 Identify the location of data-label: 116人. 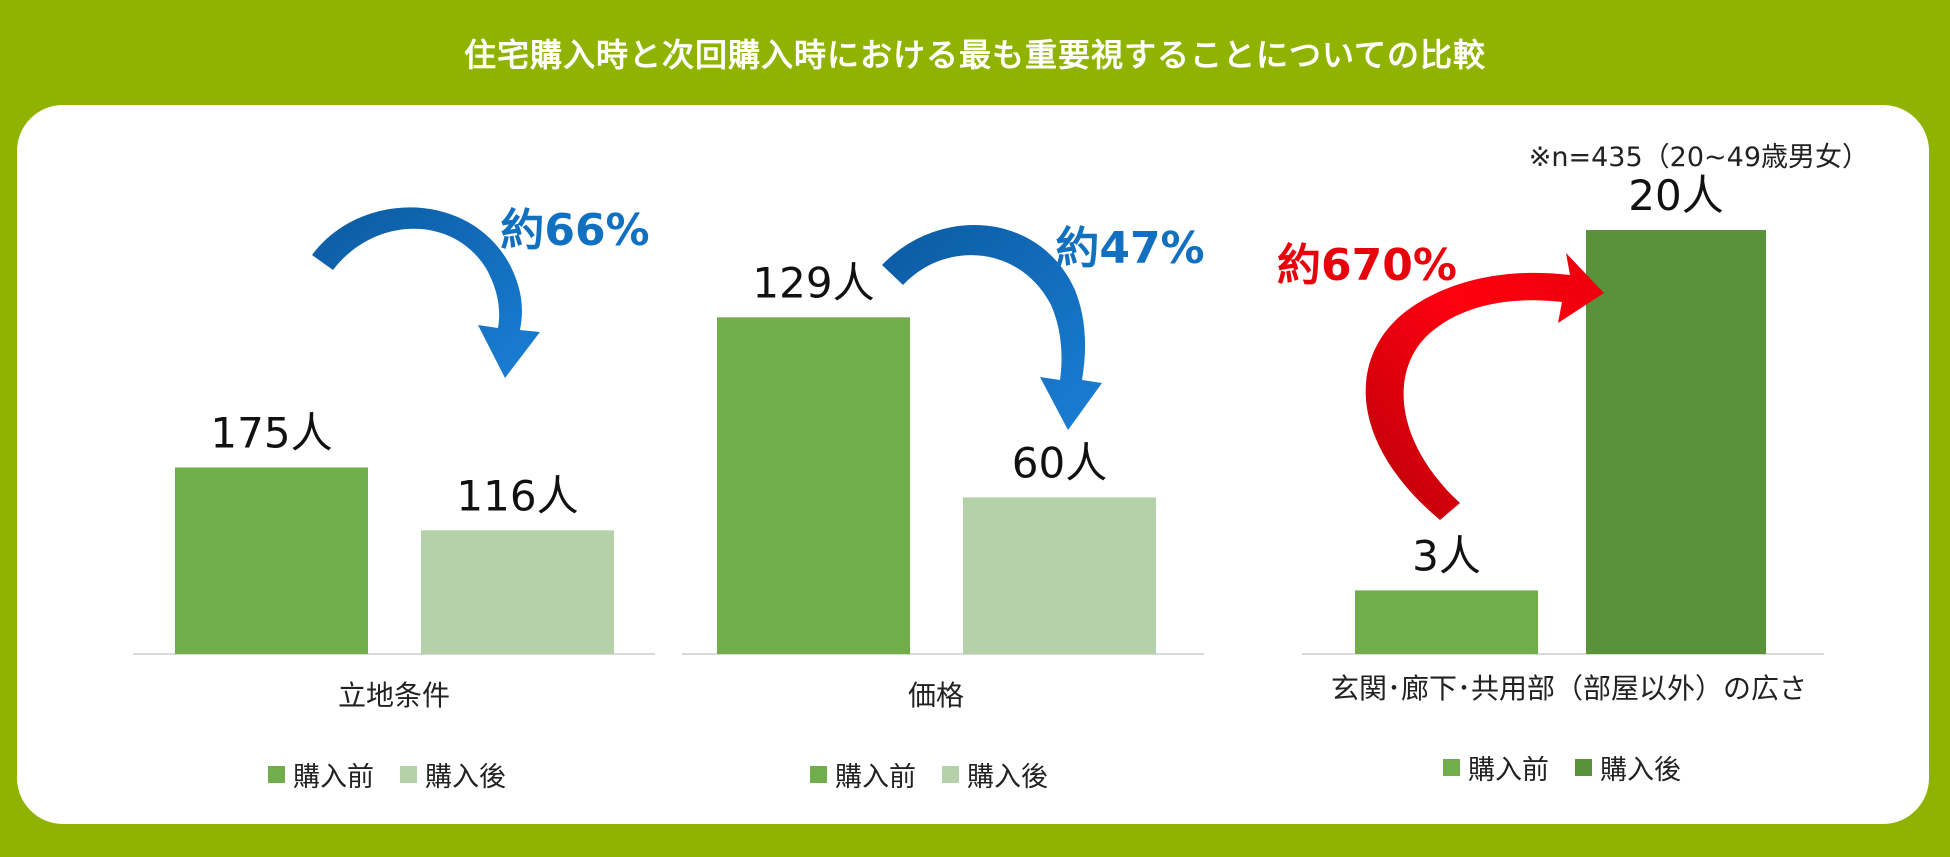
(517, 495).